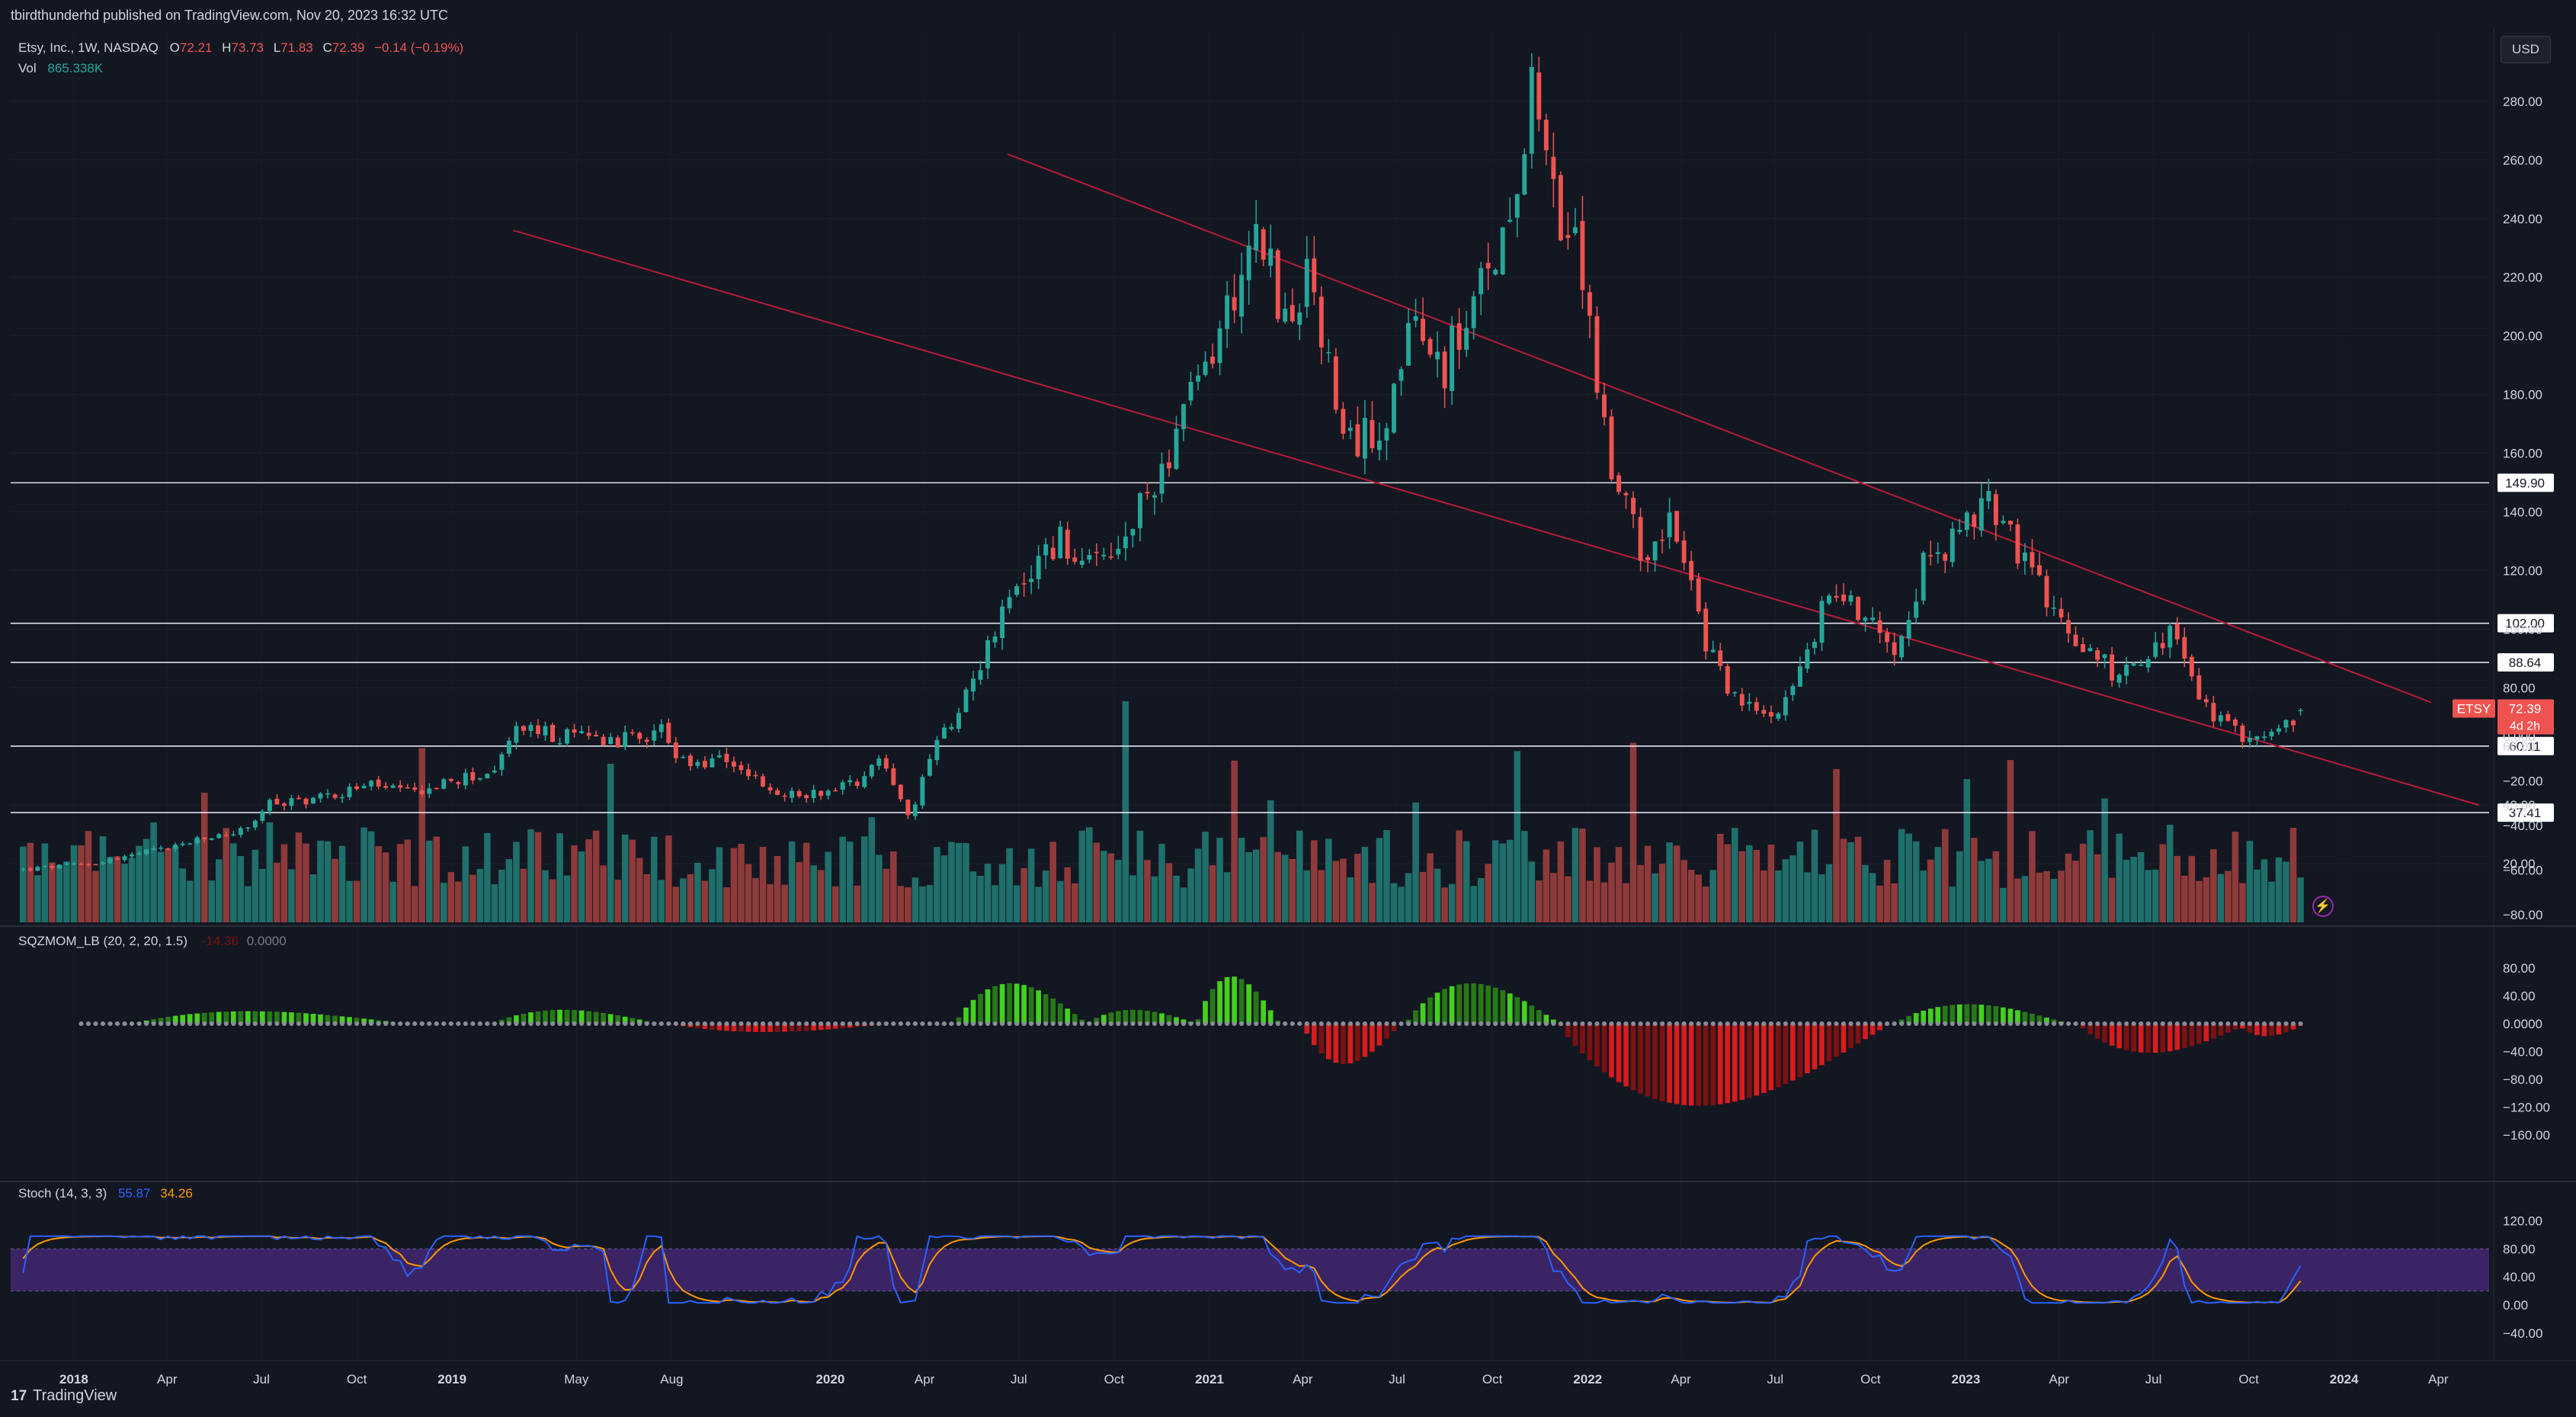 The width and height of the screenshot is (2576, 1417). Describe the element at coordinates (27, 68) in the screenshot. I see `volume-label: Vol` at that location.